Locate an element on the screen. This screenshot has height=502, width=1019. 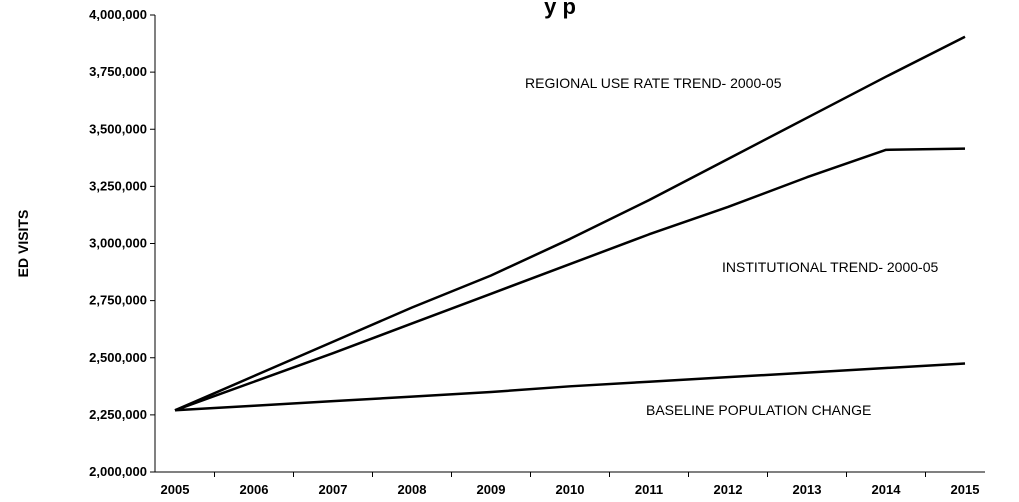
x-tick-label: 2007 is located at coordinates (333, 489).